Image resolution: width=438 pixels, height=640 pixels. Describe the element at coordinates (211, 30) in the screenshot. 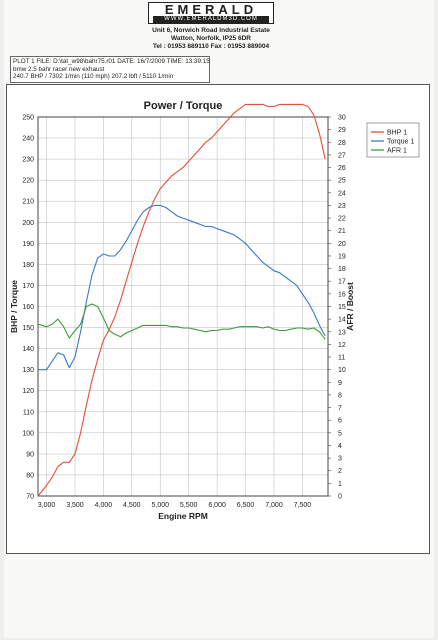

I see `address-line-1: Unit 6, Norwich Road Industrial Estate` at that location.